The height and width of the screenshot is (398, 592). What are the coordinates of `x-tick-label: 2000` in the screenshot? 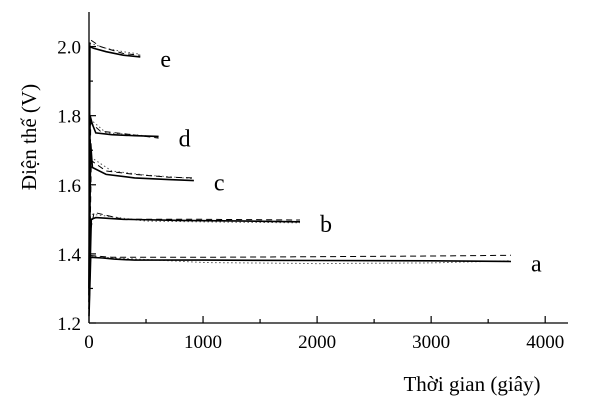 It's located at (317, 342).